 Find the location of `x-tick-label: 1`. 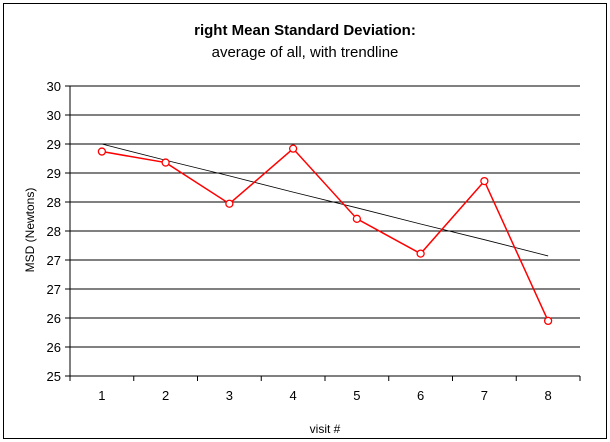

x-tick-label: 1 is located at coordinates (101, 395).